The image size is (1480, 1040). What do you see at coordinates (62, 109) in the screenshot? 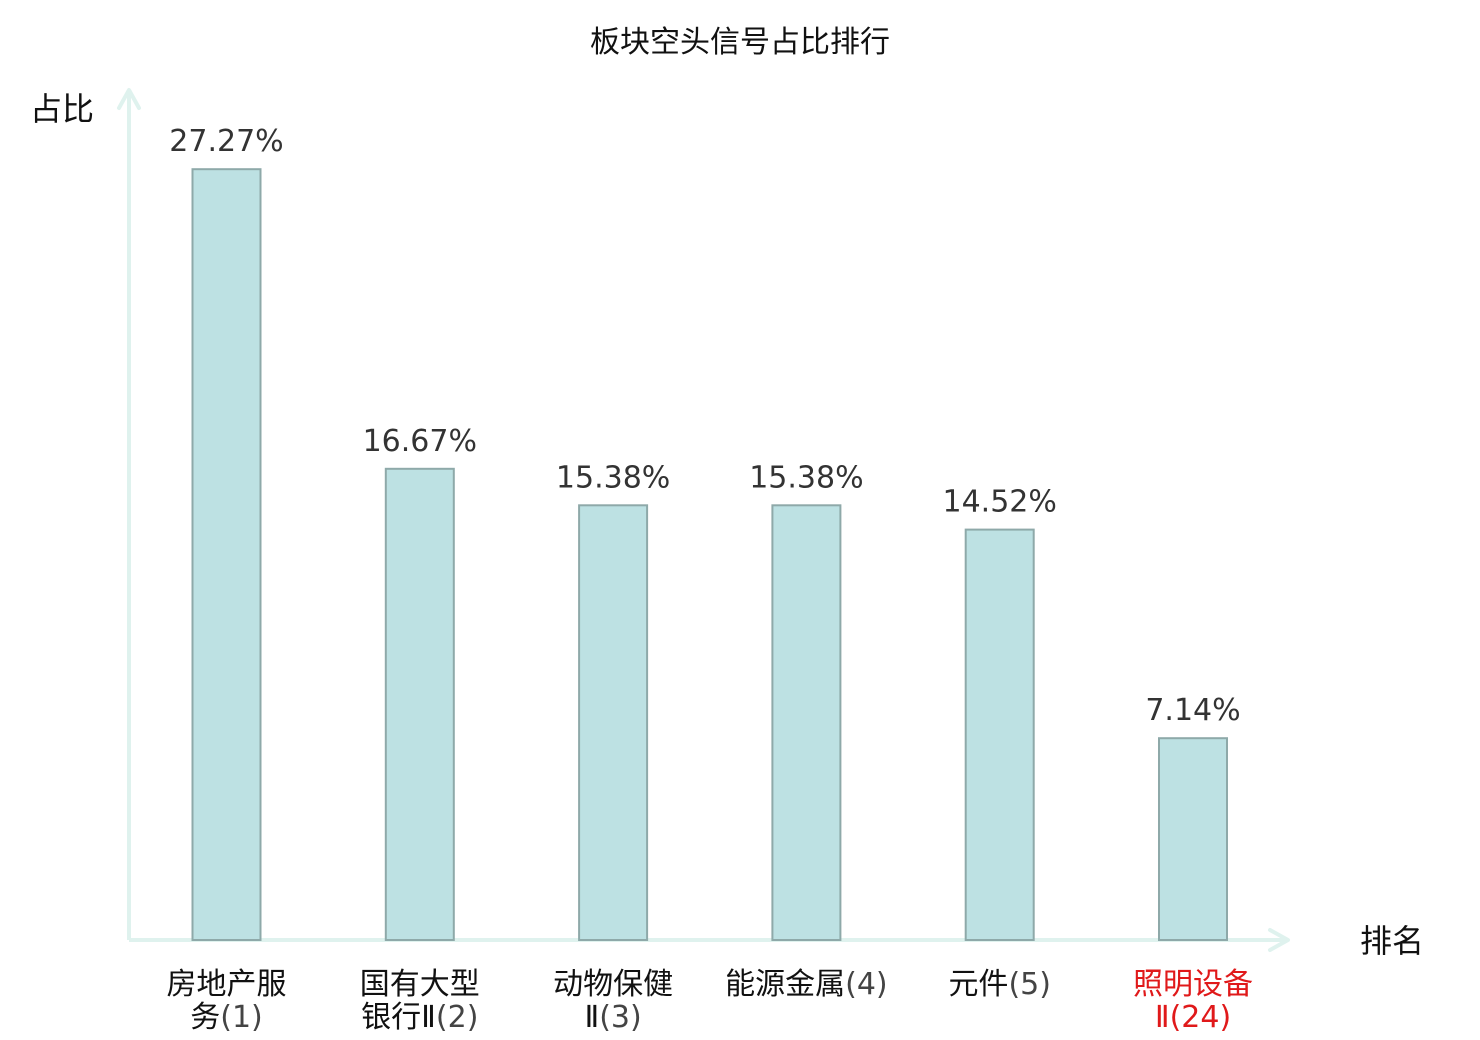
I see `y-axis-label: 占比` at bounding box center [62, 109].